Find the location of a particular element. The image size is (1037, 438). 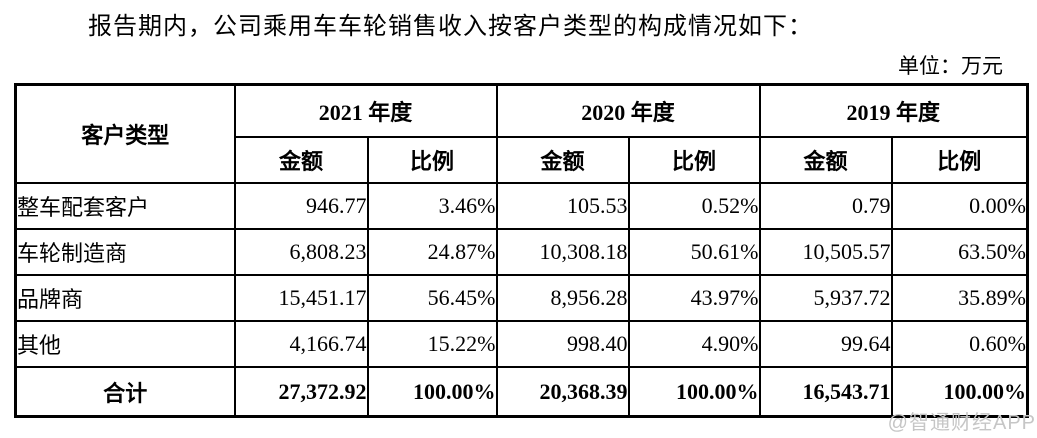

unit-label: 单位：万元 is located at coordinates (950, 66).